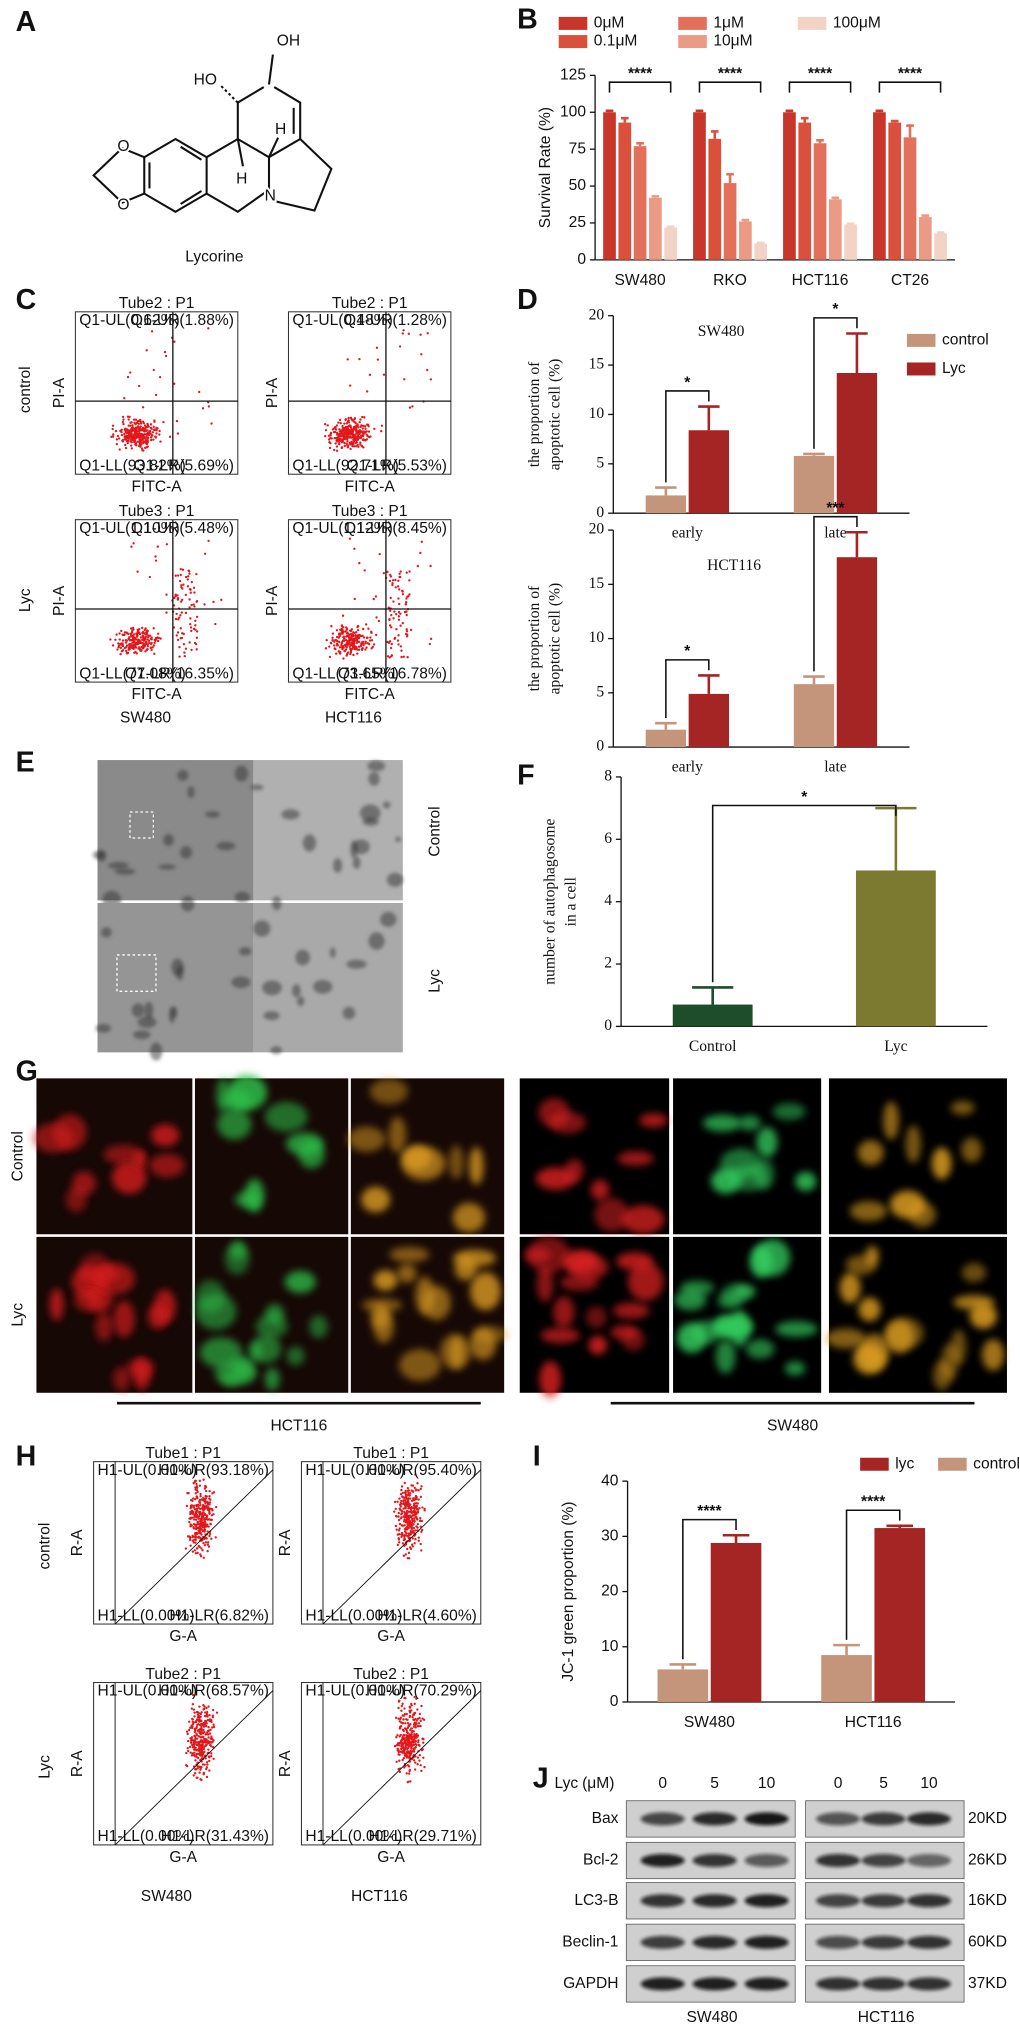 The image size is (1020, 2032). What do you see at coordinates (395, 320) in the screenshot?
I see `quadrant-label: Q1-UR(1.28%)` at bounding box center [395, 320].